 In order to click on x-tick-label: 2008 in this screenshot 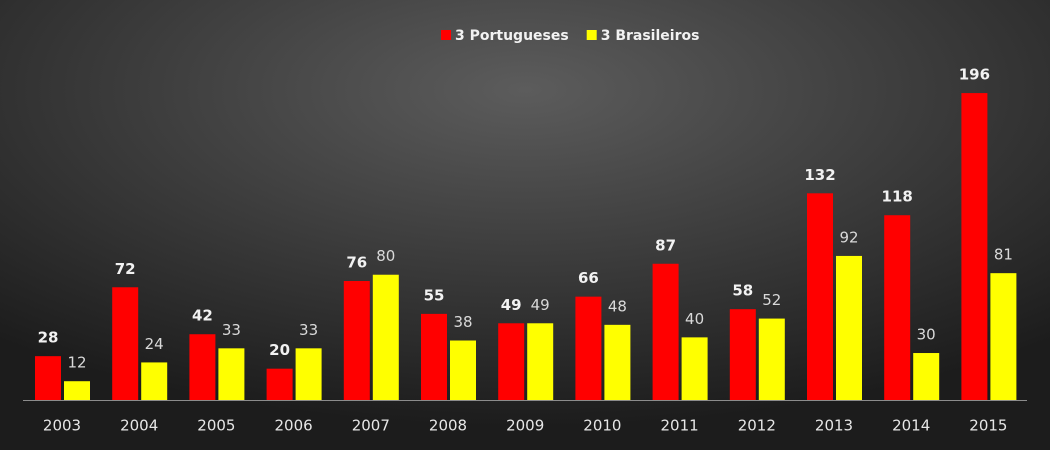, I will do `click(448, 426)`.